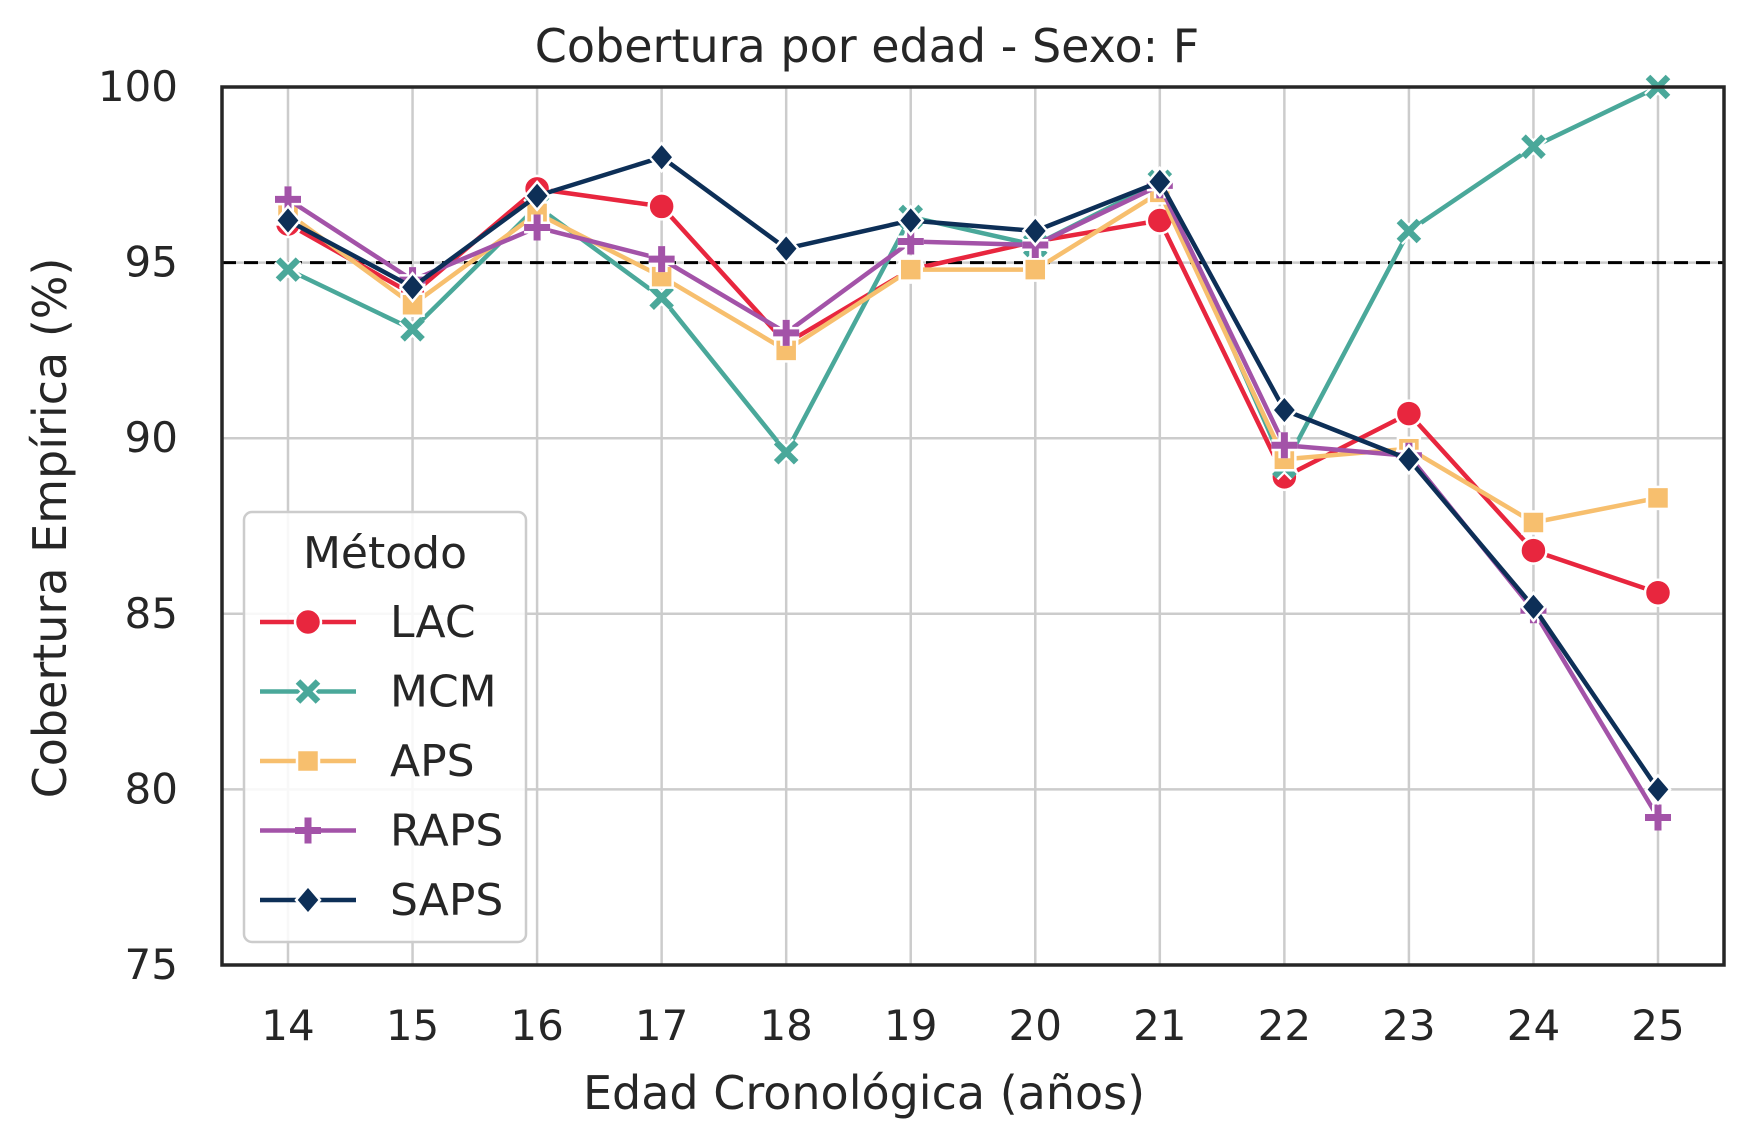 Image resolution: width=1744 pixels, height=1136 pixels. I want to click on legend-marker-mcm, so click(308, 691).